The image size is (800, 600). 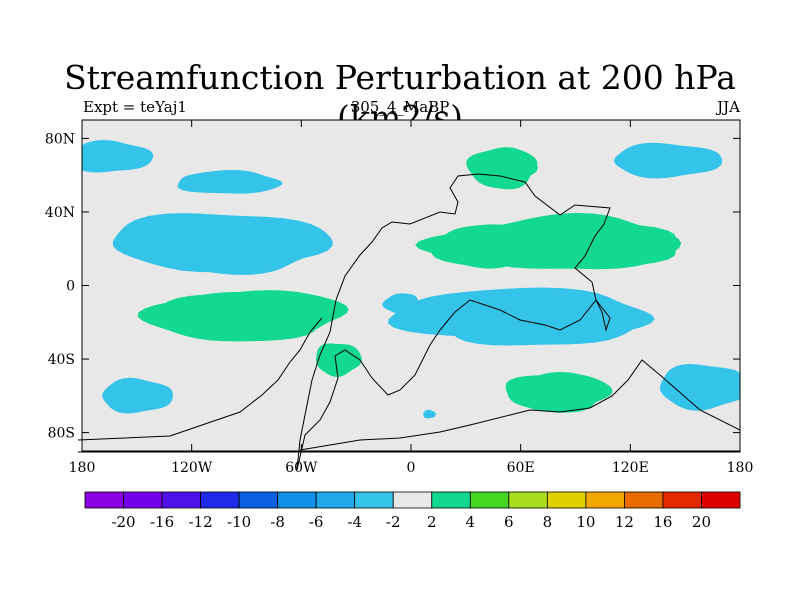 I want to click on colorbar-label: -10, so click(x=239, y=522).